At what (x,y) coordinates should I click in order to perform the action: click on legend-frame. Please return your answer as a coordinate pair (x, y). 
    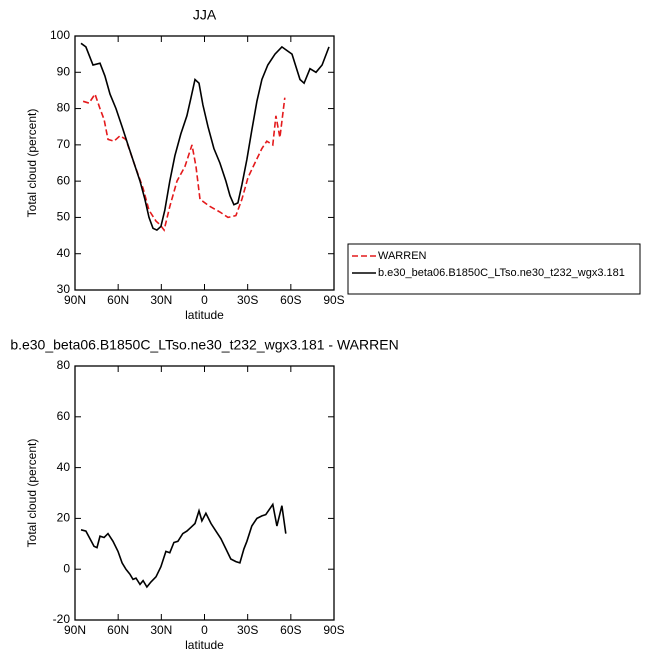
    Looking at the image, I should click on (494, 269).